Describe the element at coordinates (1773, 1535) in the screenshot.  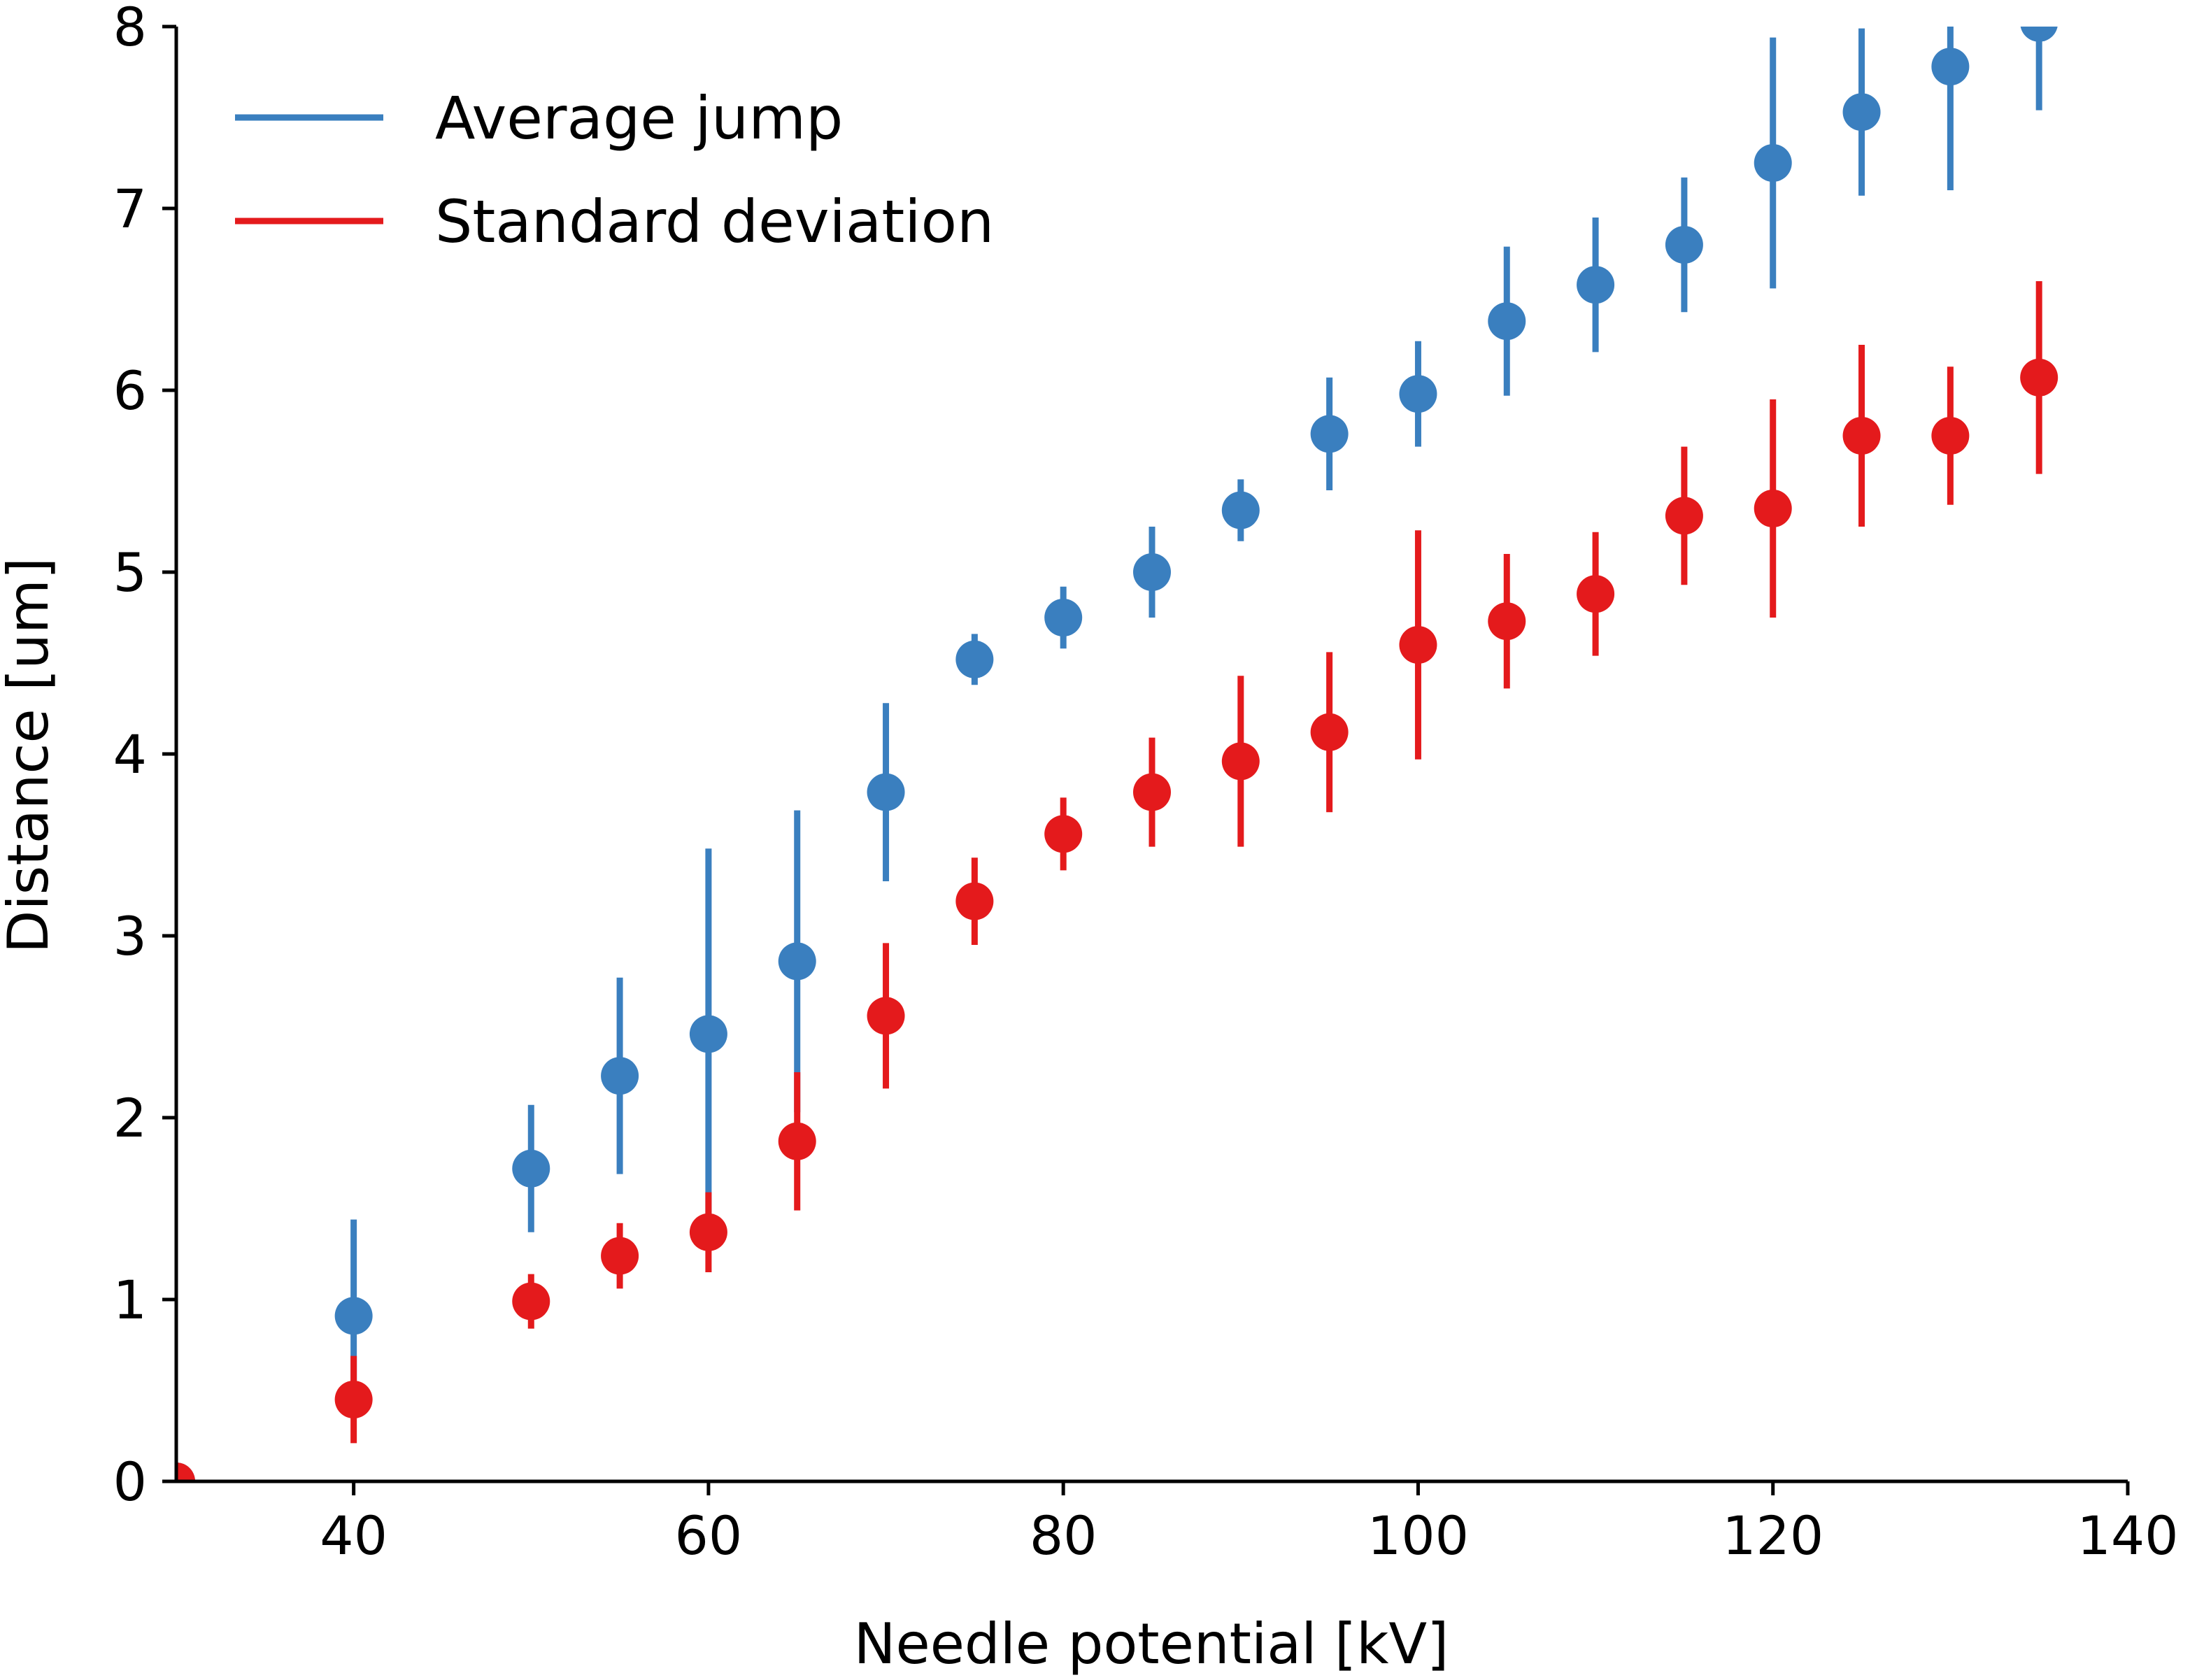
I see `x-tick-label: 120` at that location.